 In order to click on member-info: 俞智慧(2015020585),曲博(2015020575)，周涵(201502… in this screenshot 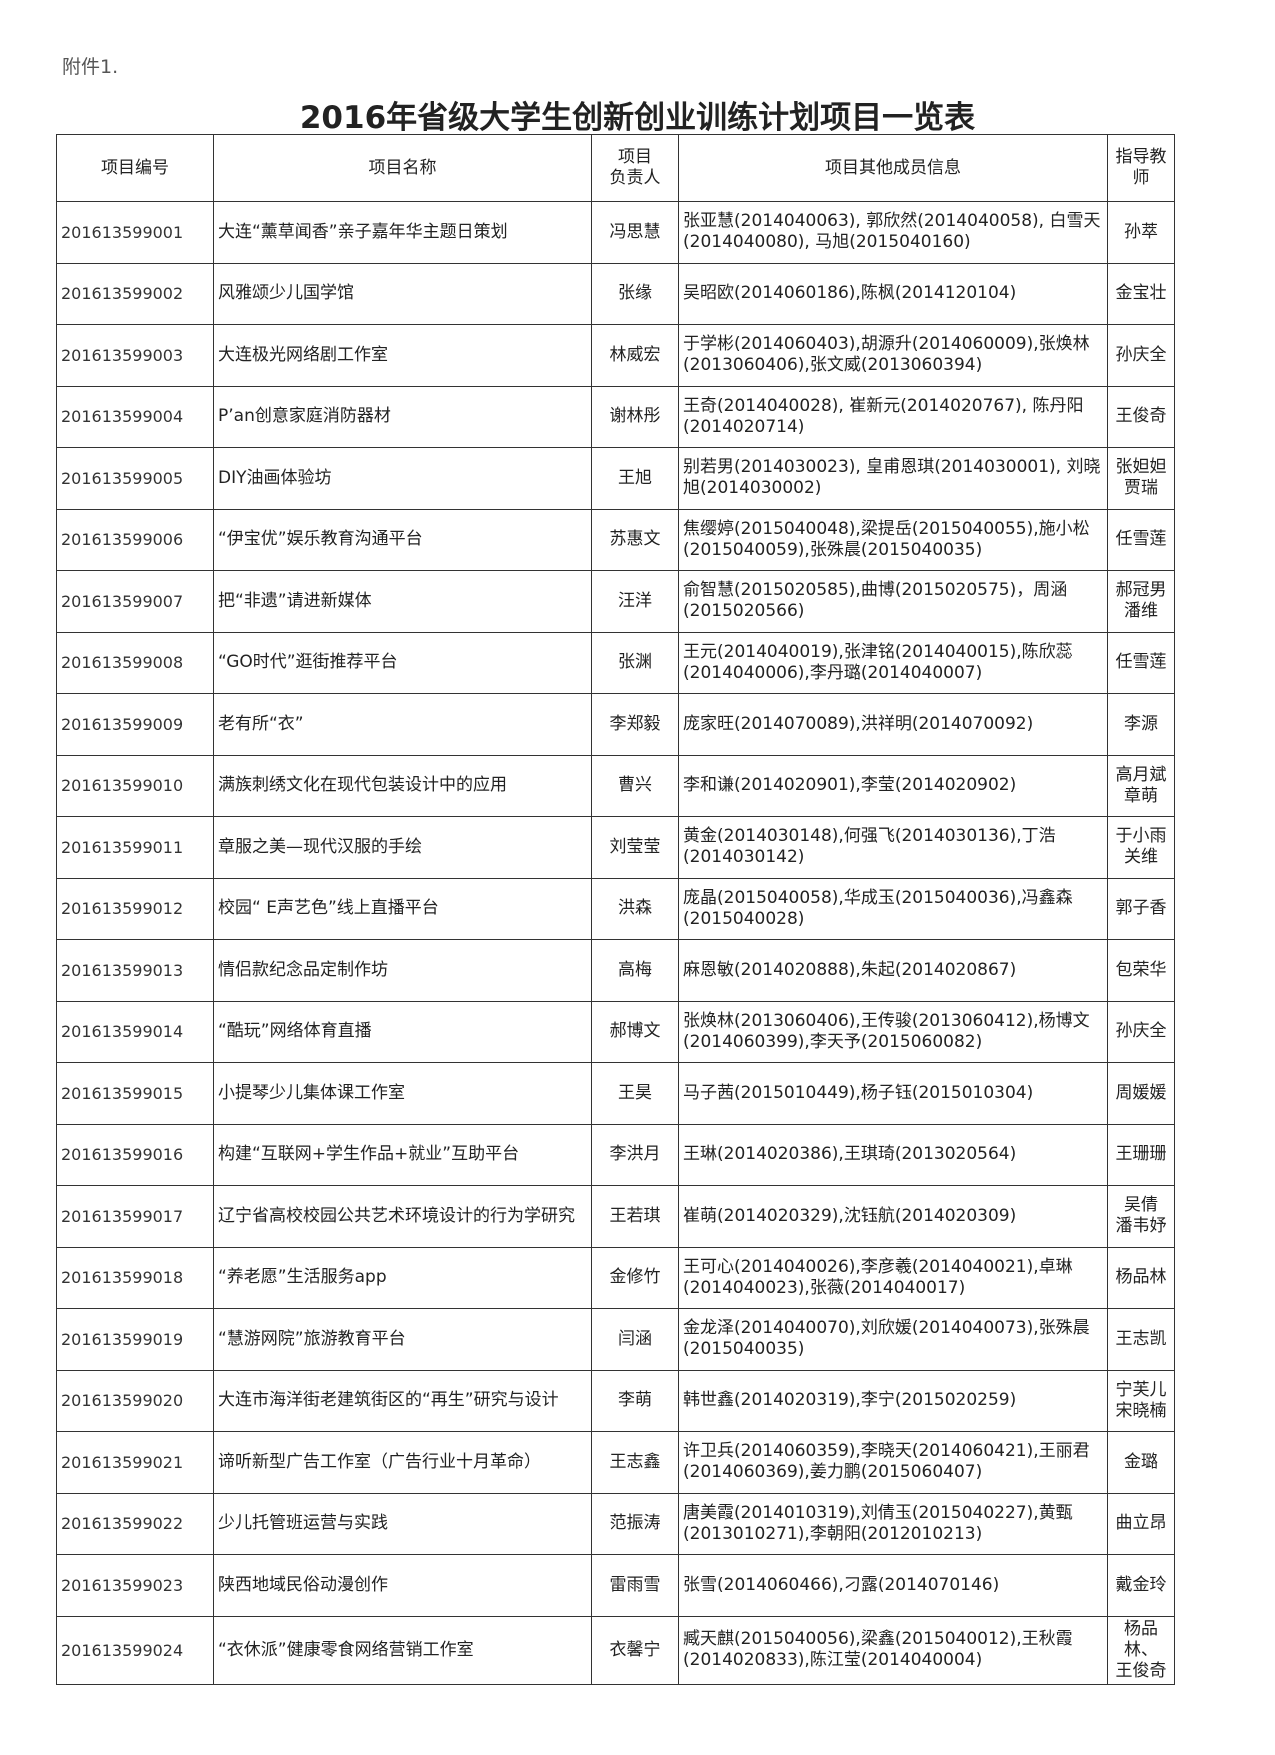, I will do `click(893, 601)`.